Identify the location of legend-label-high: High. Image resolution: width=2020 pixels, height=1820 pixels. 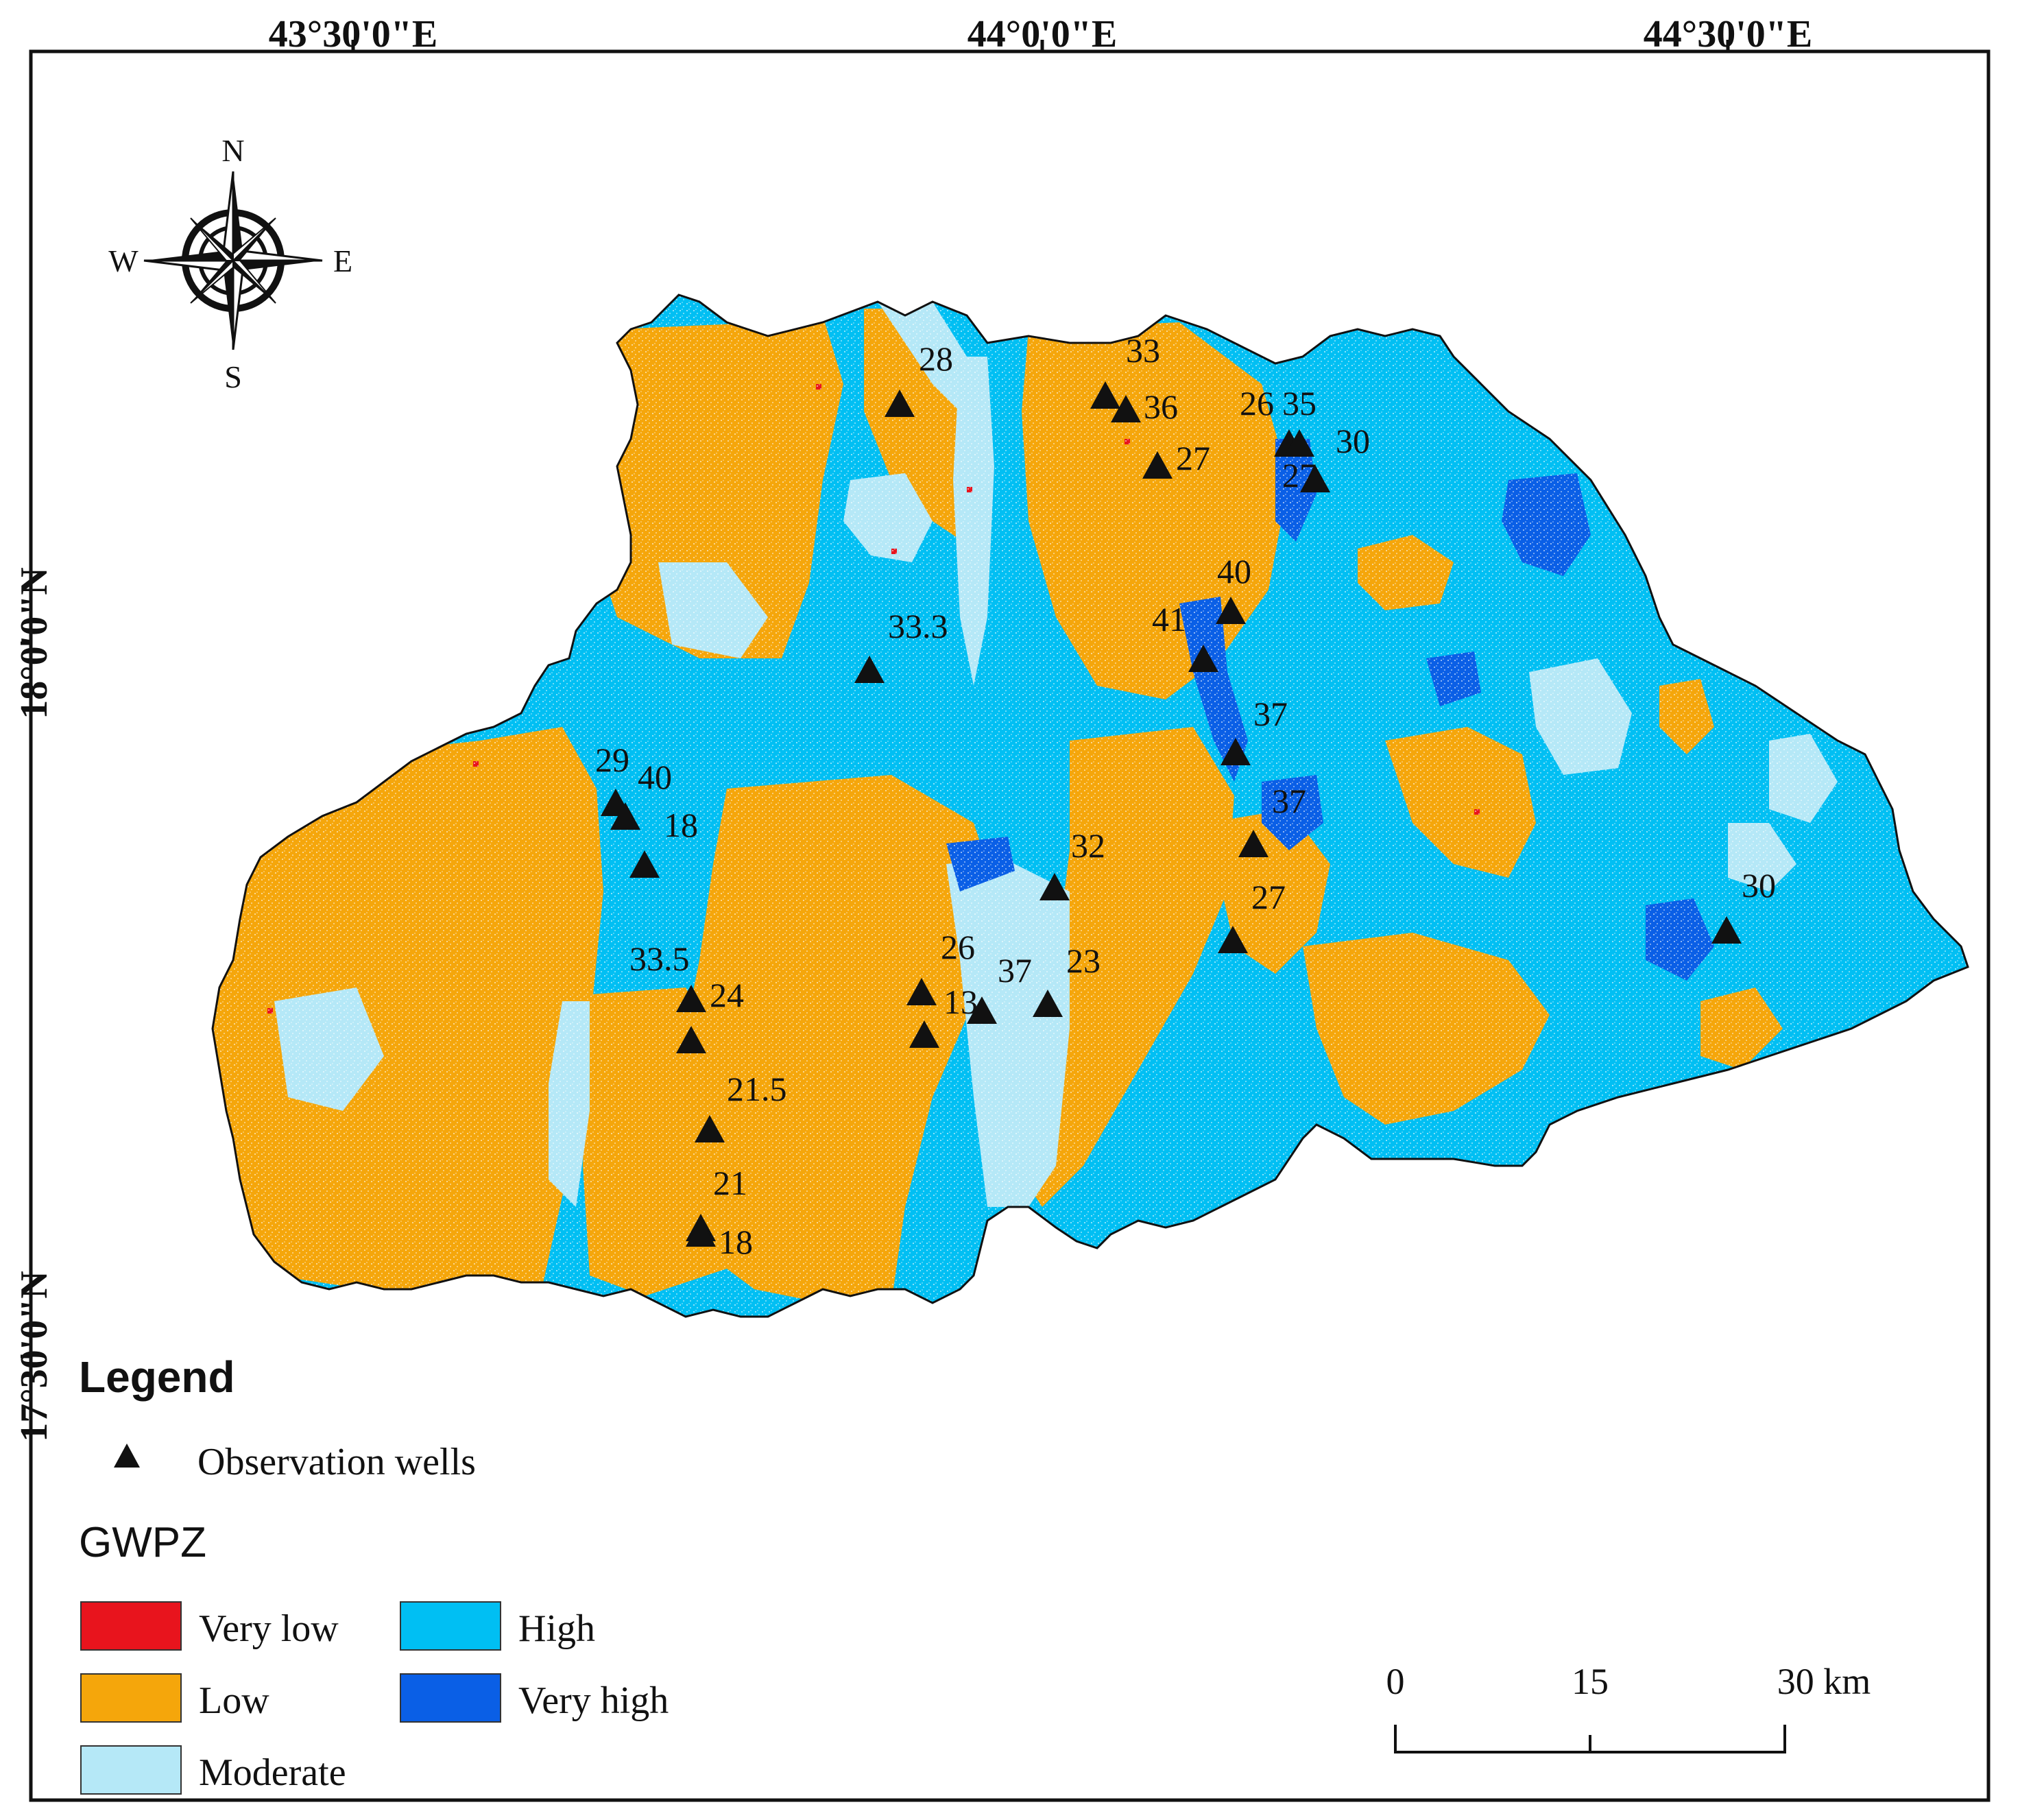
(556, 1628).